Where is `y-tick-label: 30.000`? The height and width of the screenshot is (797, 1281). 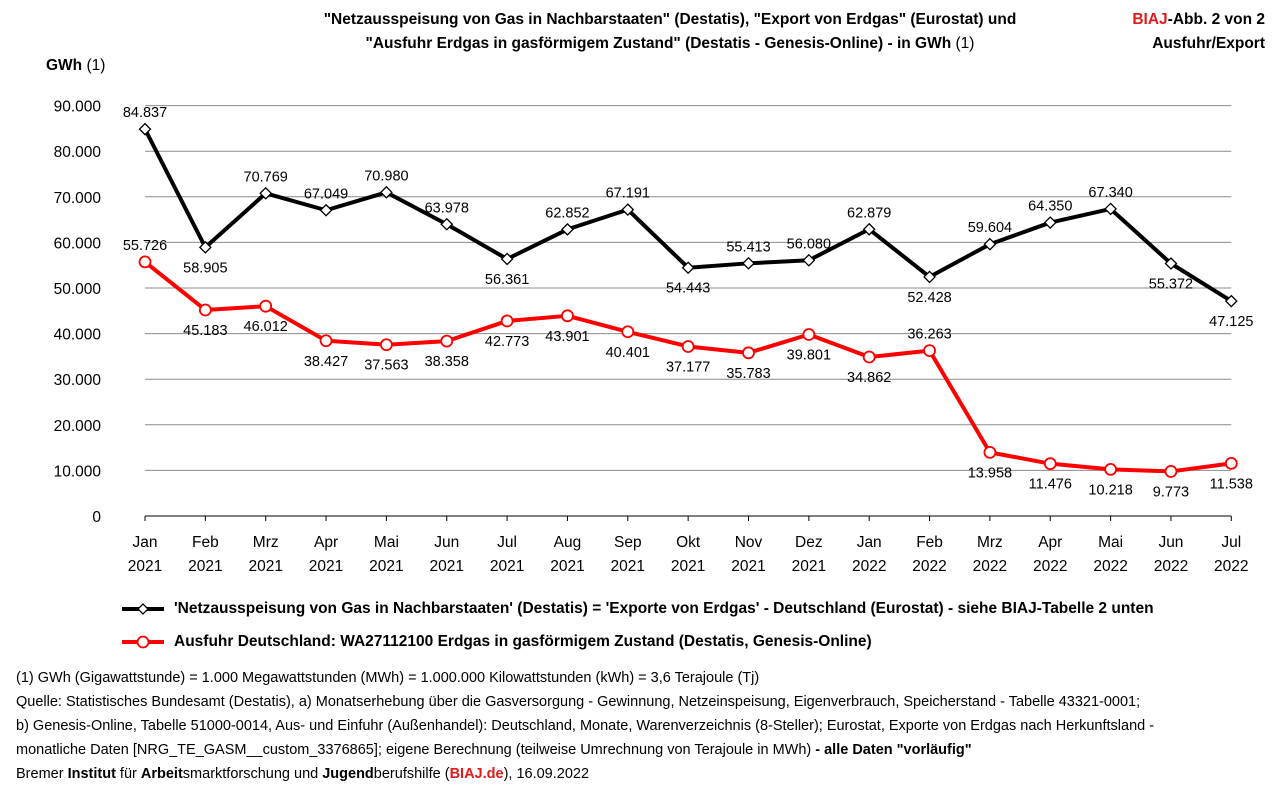 y-tick-label: 30.000 is located at coordinates (78, 380).